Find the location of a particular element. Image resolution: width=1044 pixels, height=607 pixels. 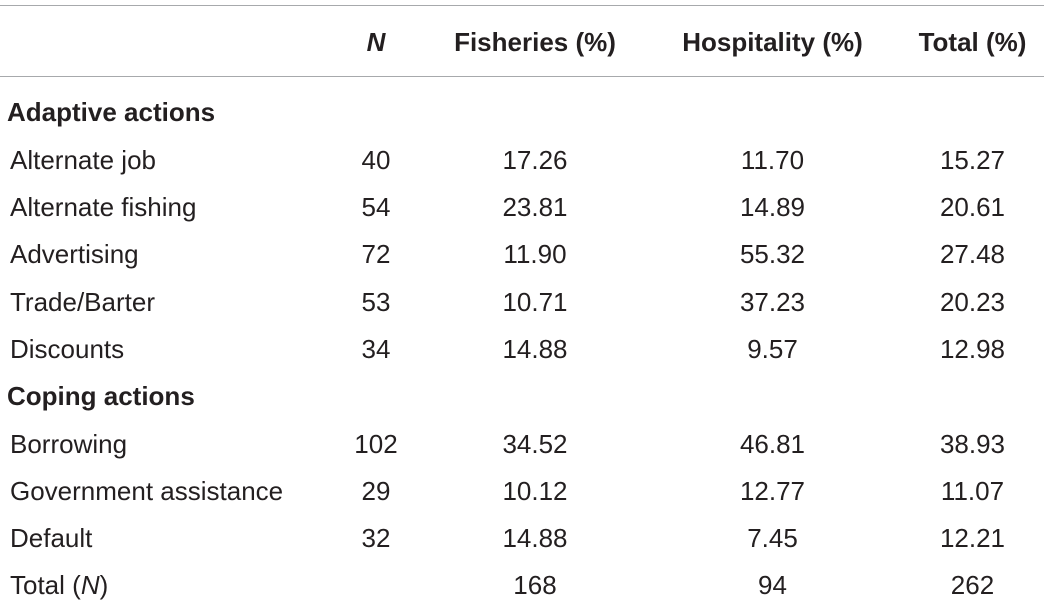

row-label: Borrowing is located at coordinates (69, 444).